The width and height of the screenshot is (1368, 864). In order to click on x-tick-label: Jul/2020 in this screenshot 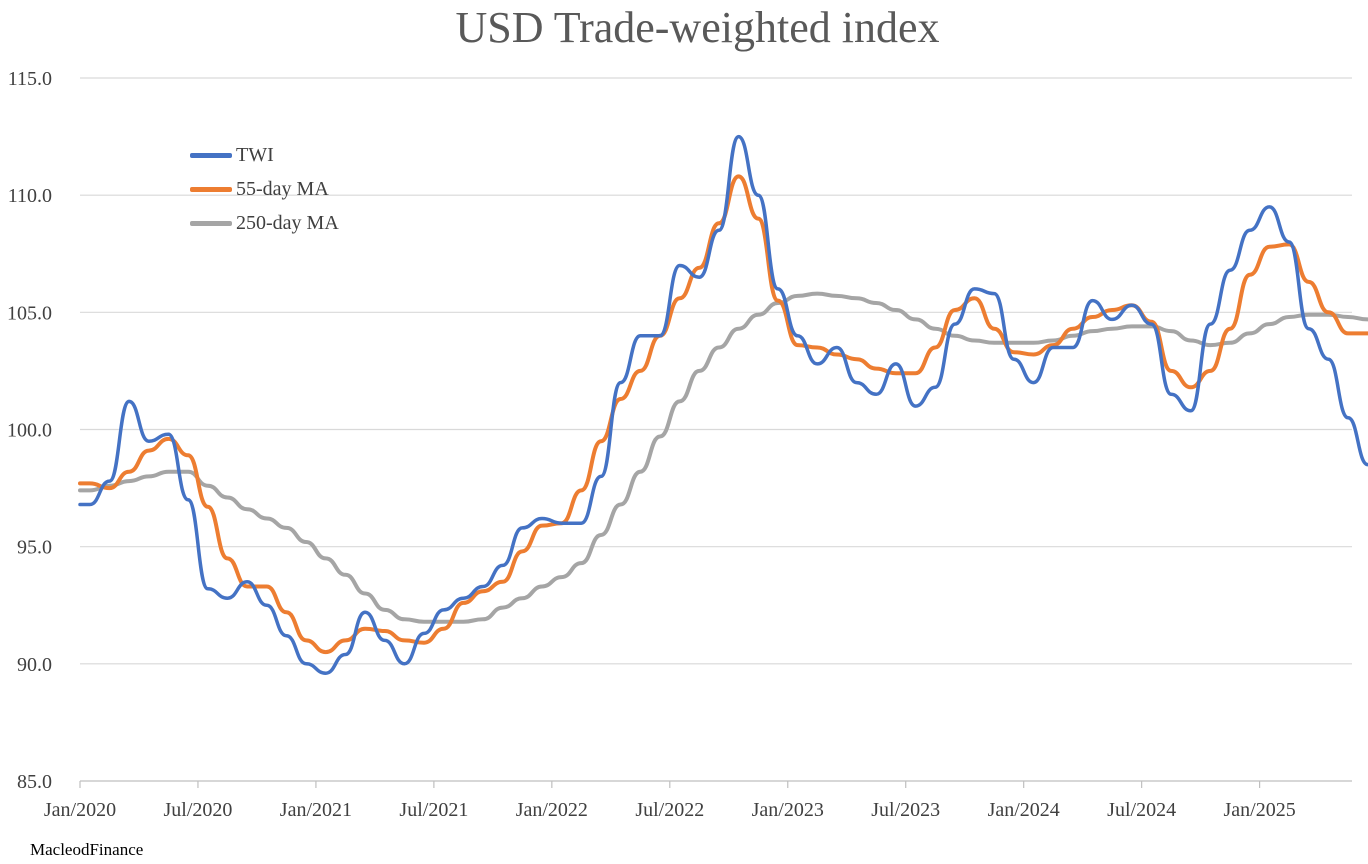, I will do `click(198, 810)`.